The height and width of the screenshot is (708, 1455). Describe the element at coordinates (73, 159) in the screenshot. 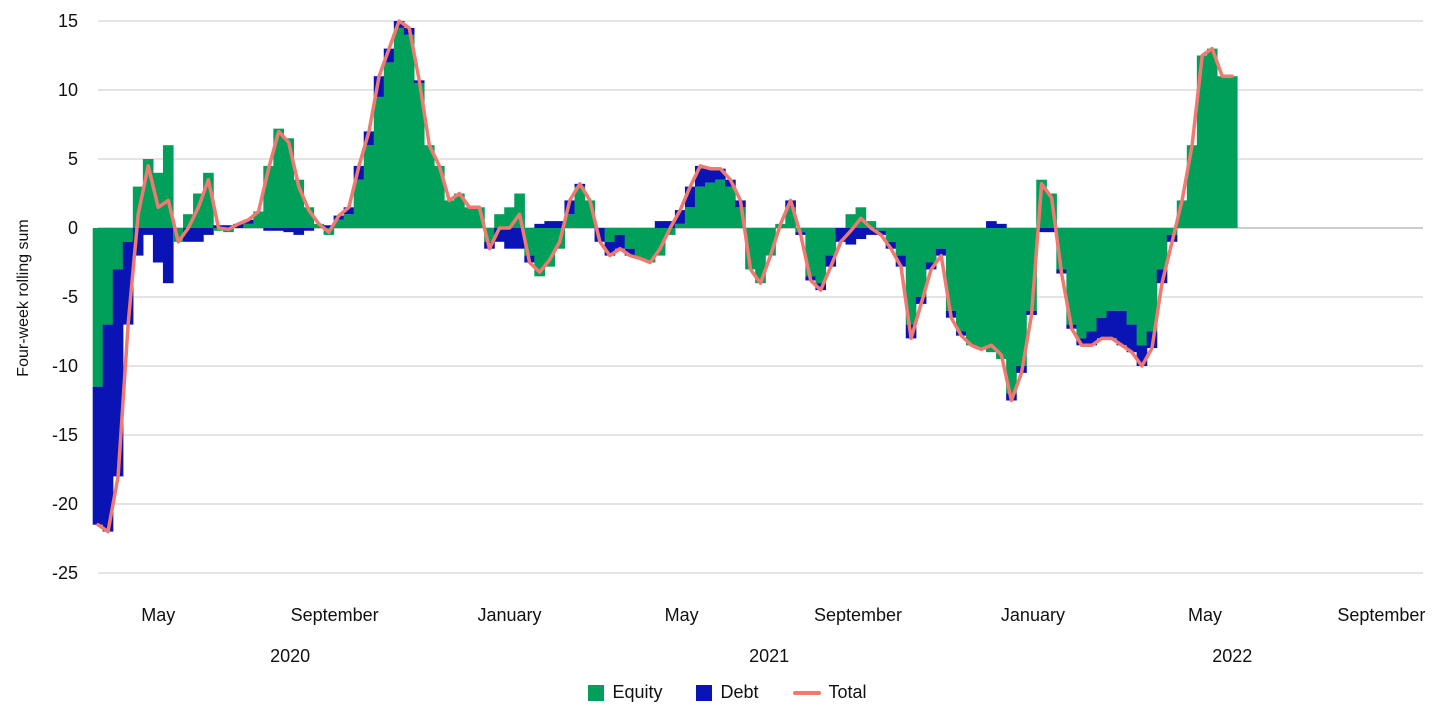

I see `y-tick-label: 5` at that location.